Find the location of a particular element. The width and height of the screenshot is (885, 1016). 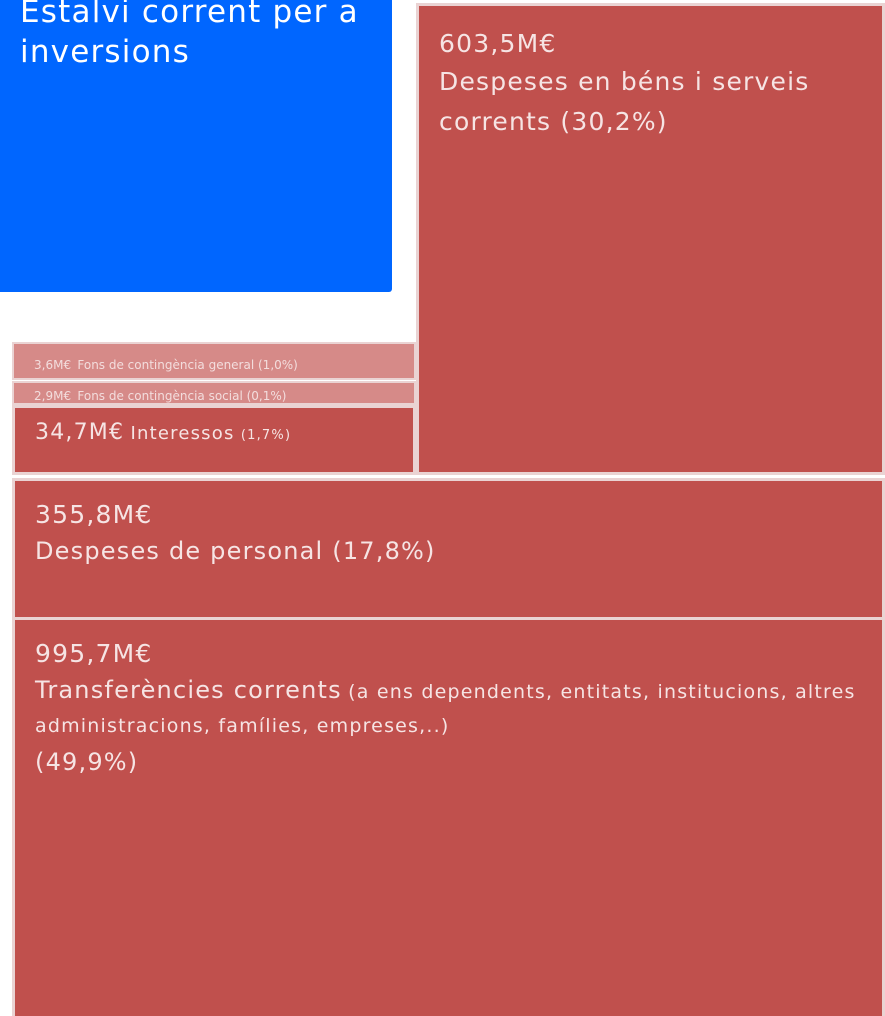

block-label: Despeses de personal (17,8%) is located at coordinates (235, 551).